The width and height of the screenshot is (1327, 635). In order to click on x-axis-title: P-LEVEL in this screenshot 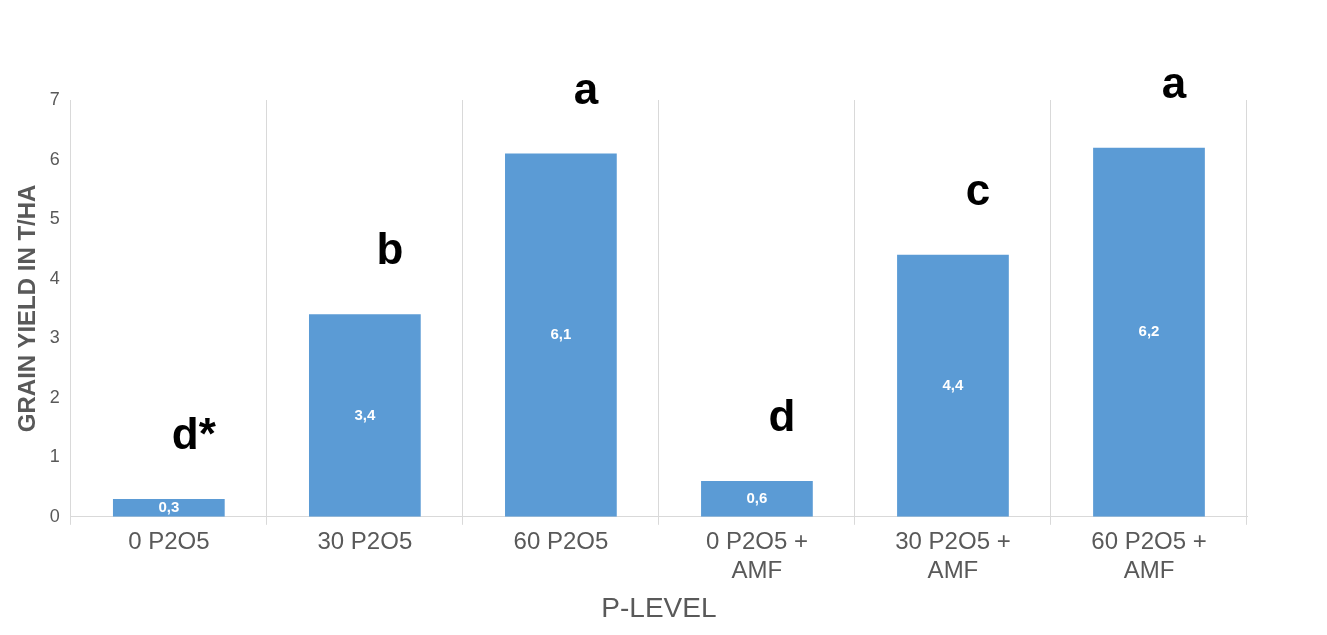, I will do `click(659, 607)`.